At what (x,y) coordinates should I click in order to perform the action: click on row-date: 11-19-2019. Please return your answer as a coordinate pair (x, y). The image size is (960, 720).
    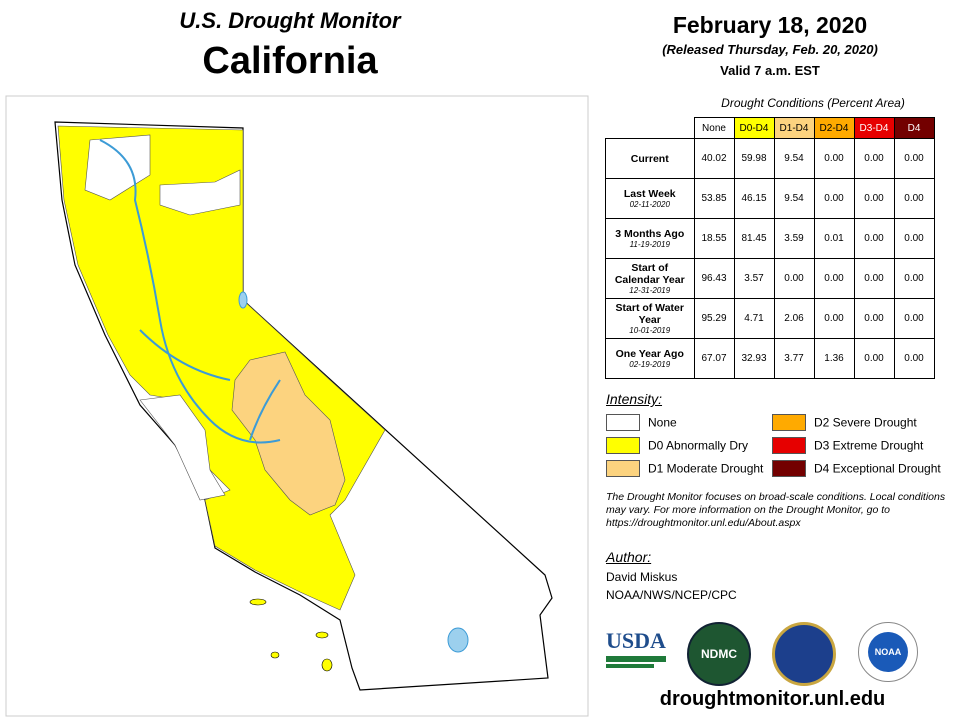
    Looking at the image, I should click on (649, 244).